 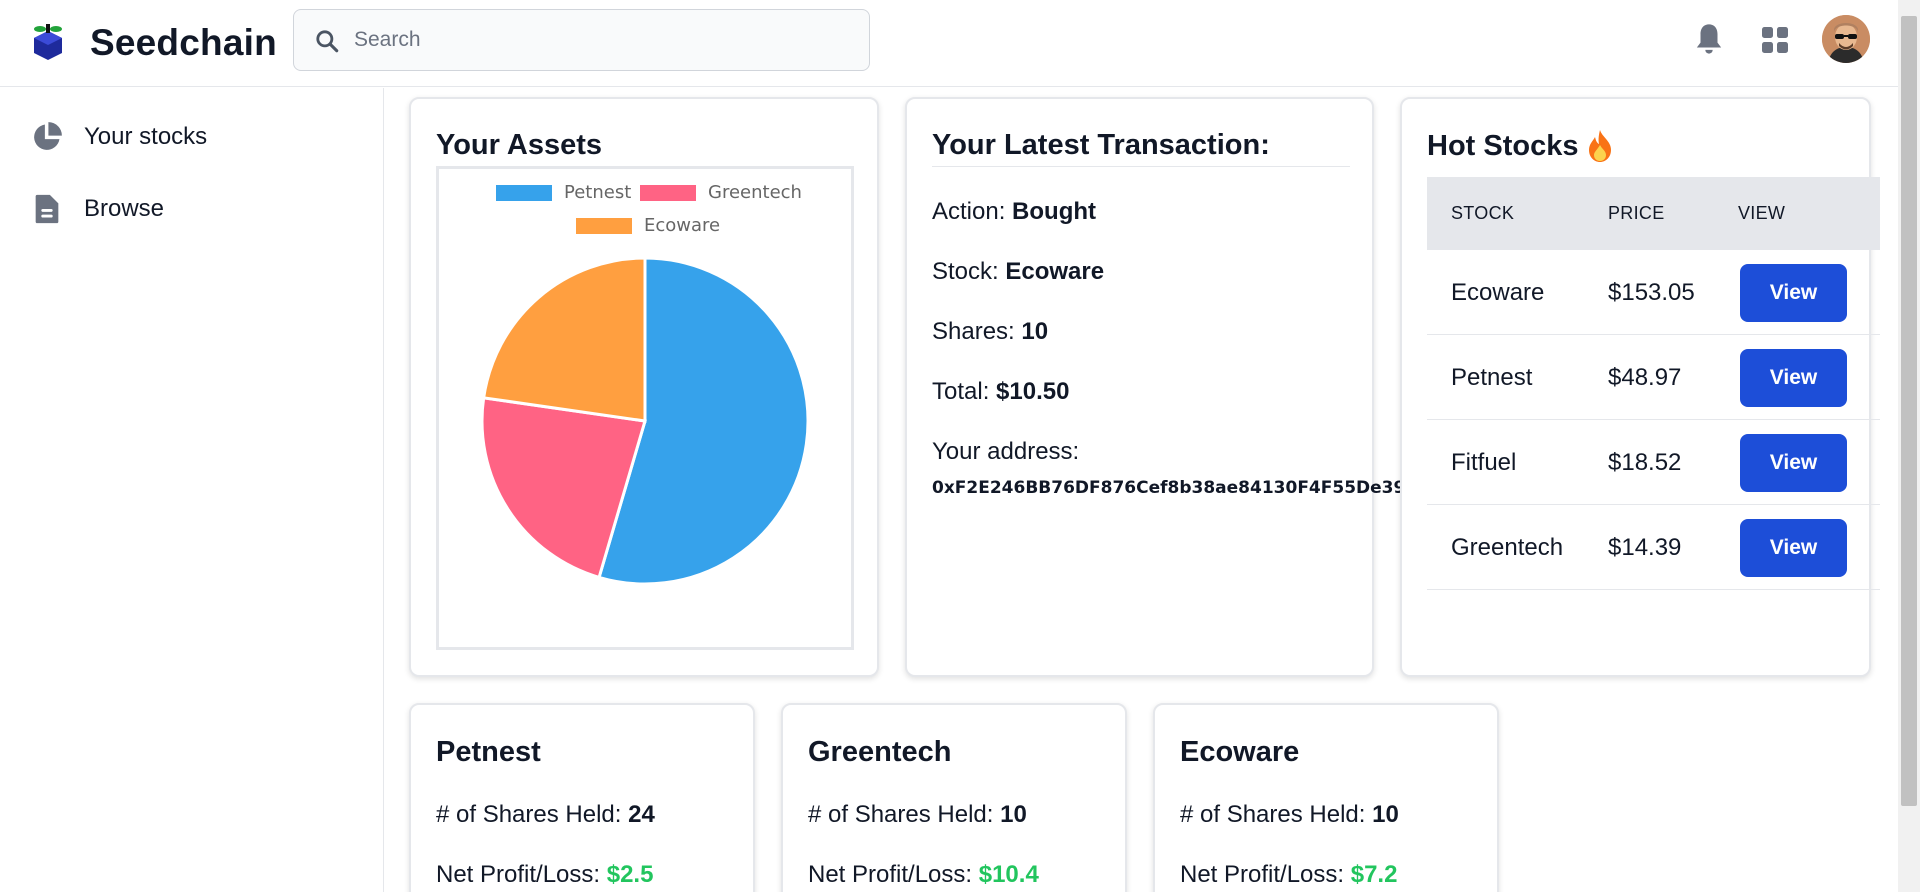 What do you see at coordinates (604, 40) in the screenshot?
I see `search-input` at bounding box center [604, 40].